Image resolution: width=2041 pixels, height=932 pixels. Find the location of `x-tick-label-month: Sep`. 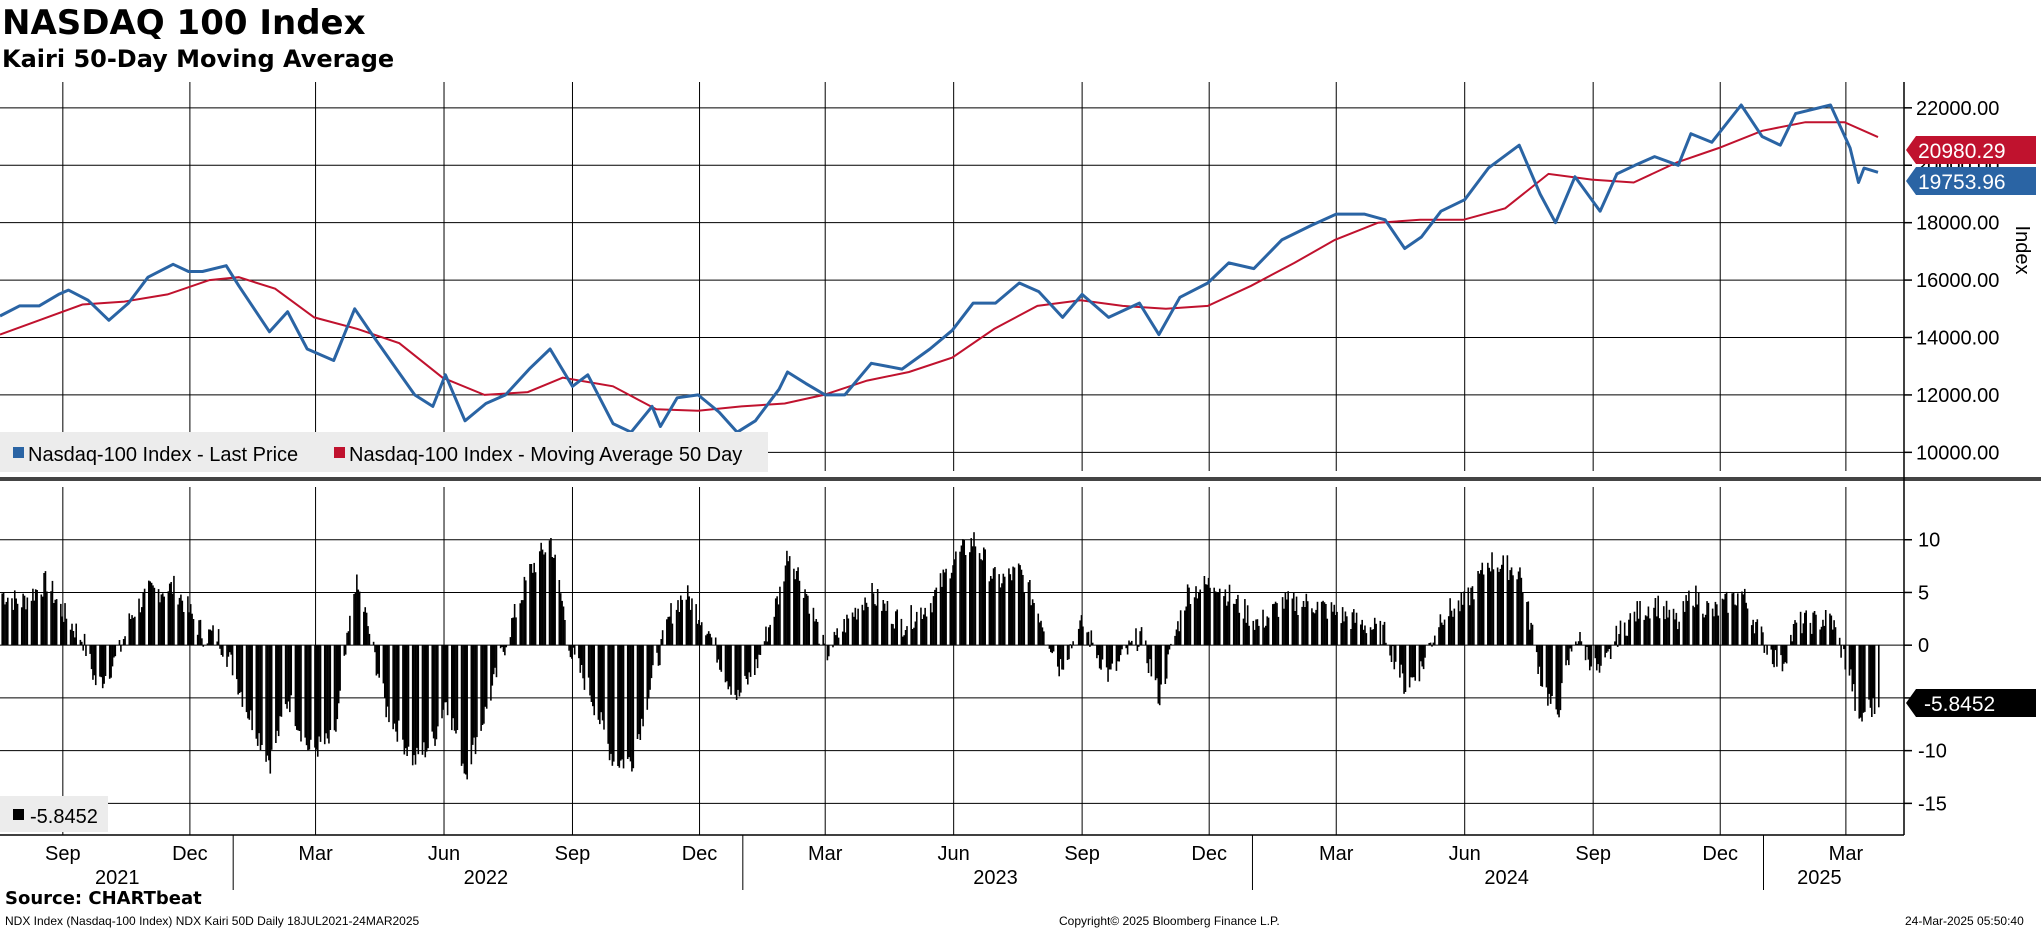

x-tick-label-month: Sep is located at coordinates (1082, 854).